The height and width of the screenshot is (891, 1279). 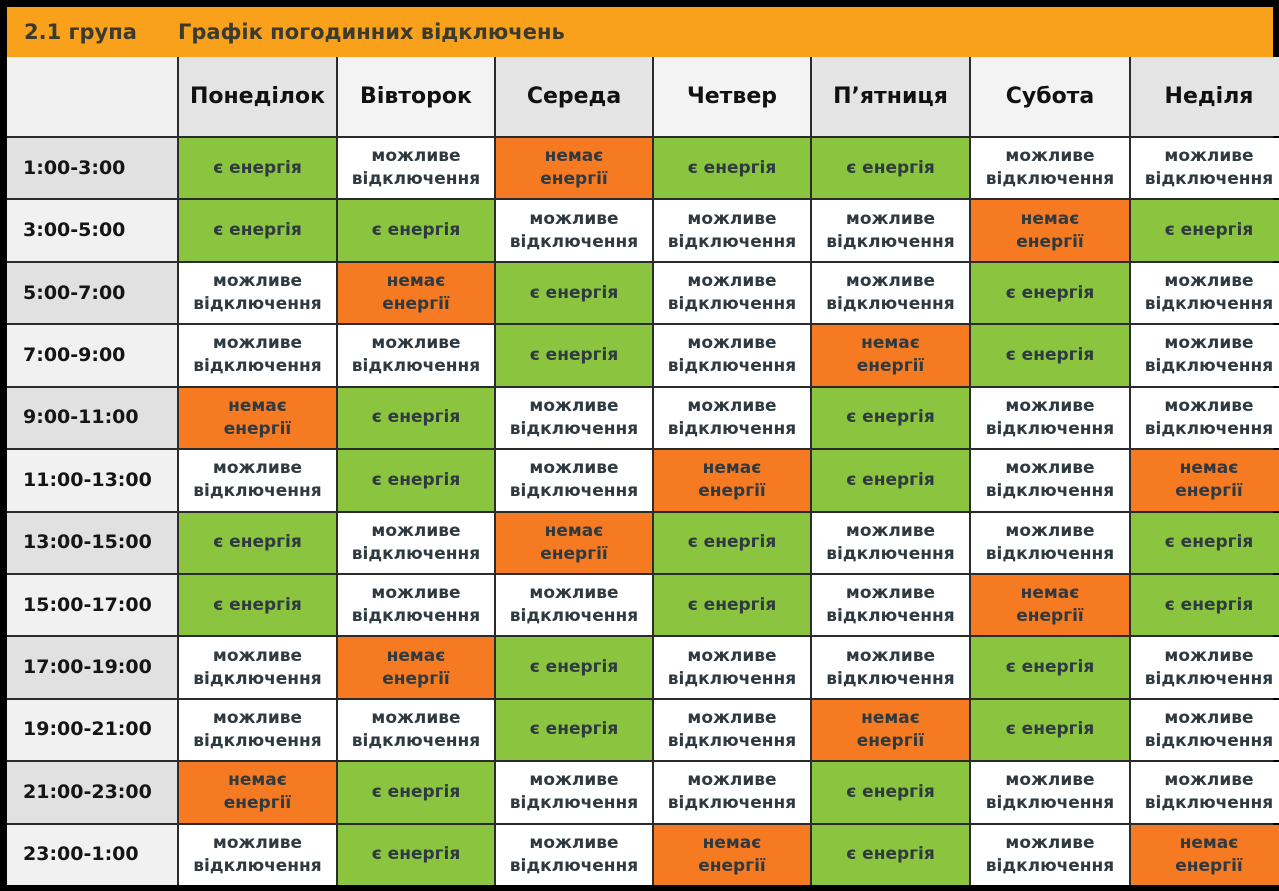 I want to click on title-bar: 2.1 група Графік погодинних відключень, so click(x=640, y=32).